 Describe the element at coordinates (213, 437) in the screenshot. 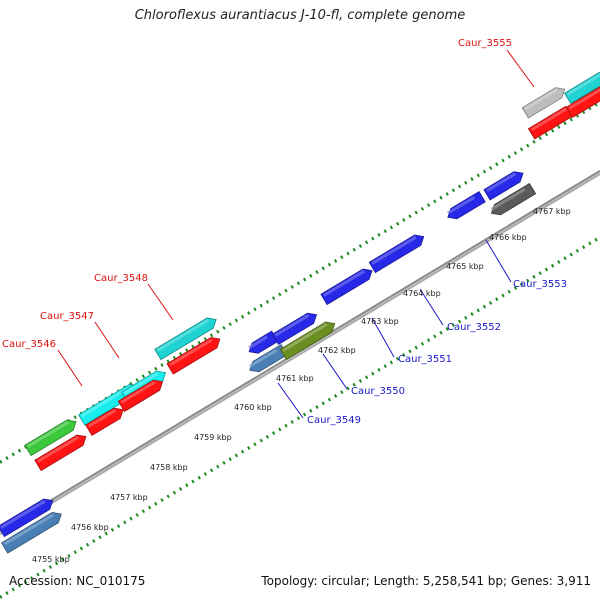

I see `kbp-tick-label: 4759 kbp` at that location.